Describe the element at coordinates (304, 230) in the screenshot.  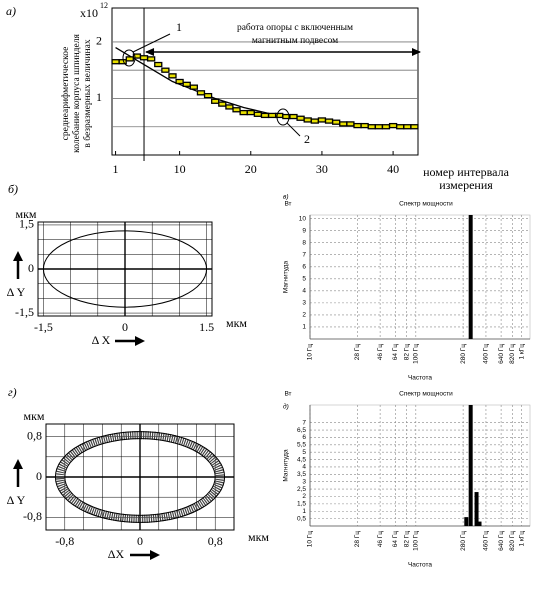
I see `y-tick-label: 9` at that location.